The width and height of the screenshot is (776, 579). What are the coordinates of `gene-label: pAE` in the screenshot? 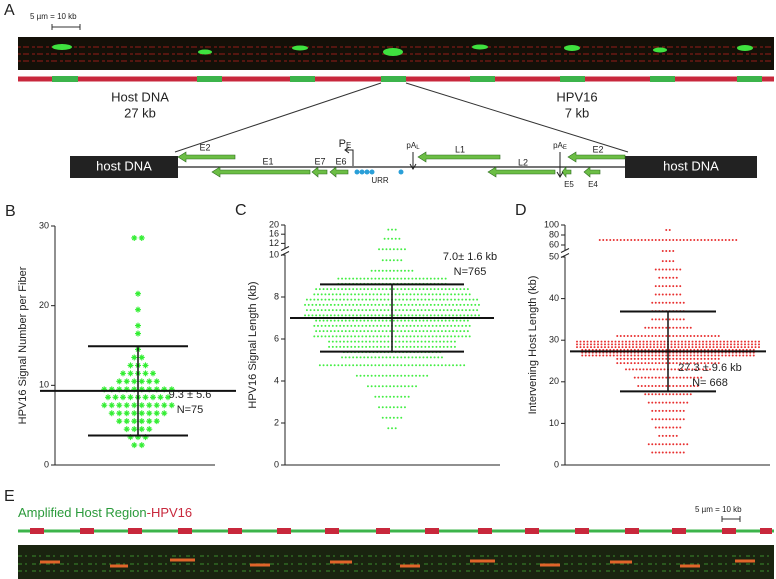 It's located at (560, 145).